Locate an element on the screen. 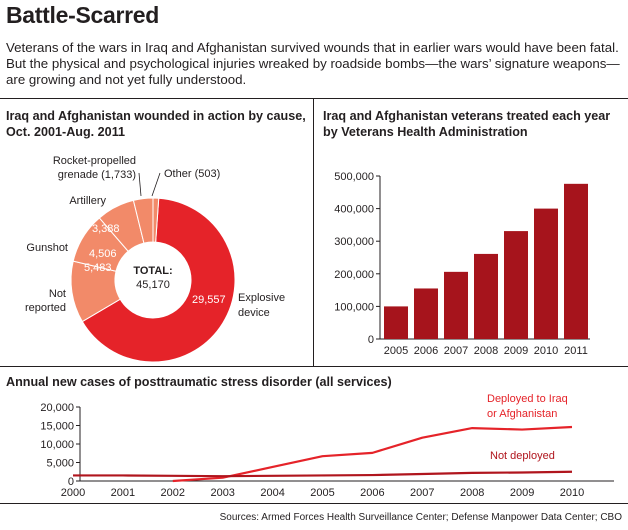  pie-category-other: Other (503) is located at coordinates (192, 174).